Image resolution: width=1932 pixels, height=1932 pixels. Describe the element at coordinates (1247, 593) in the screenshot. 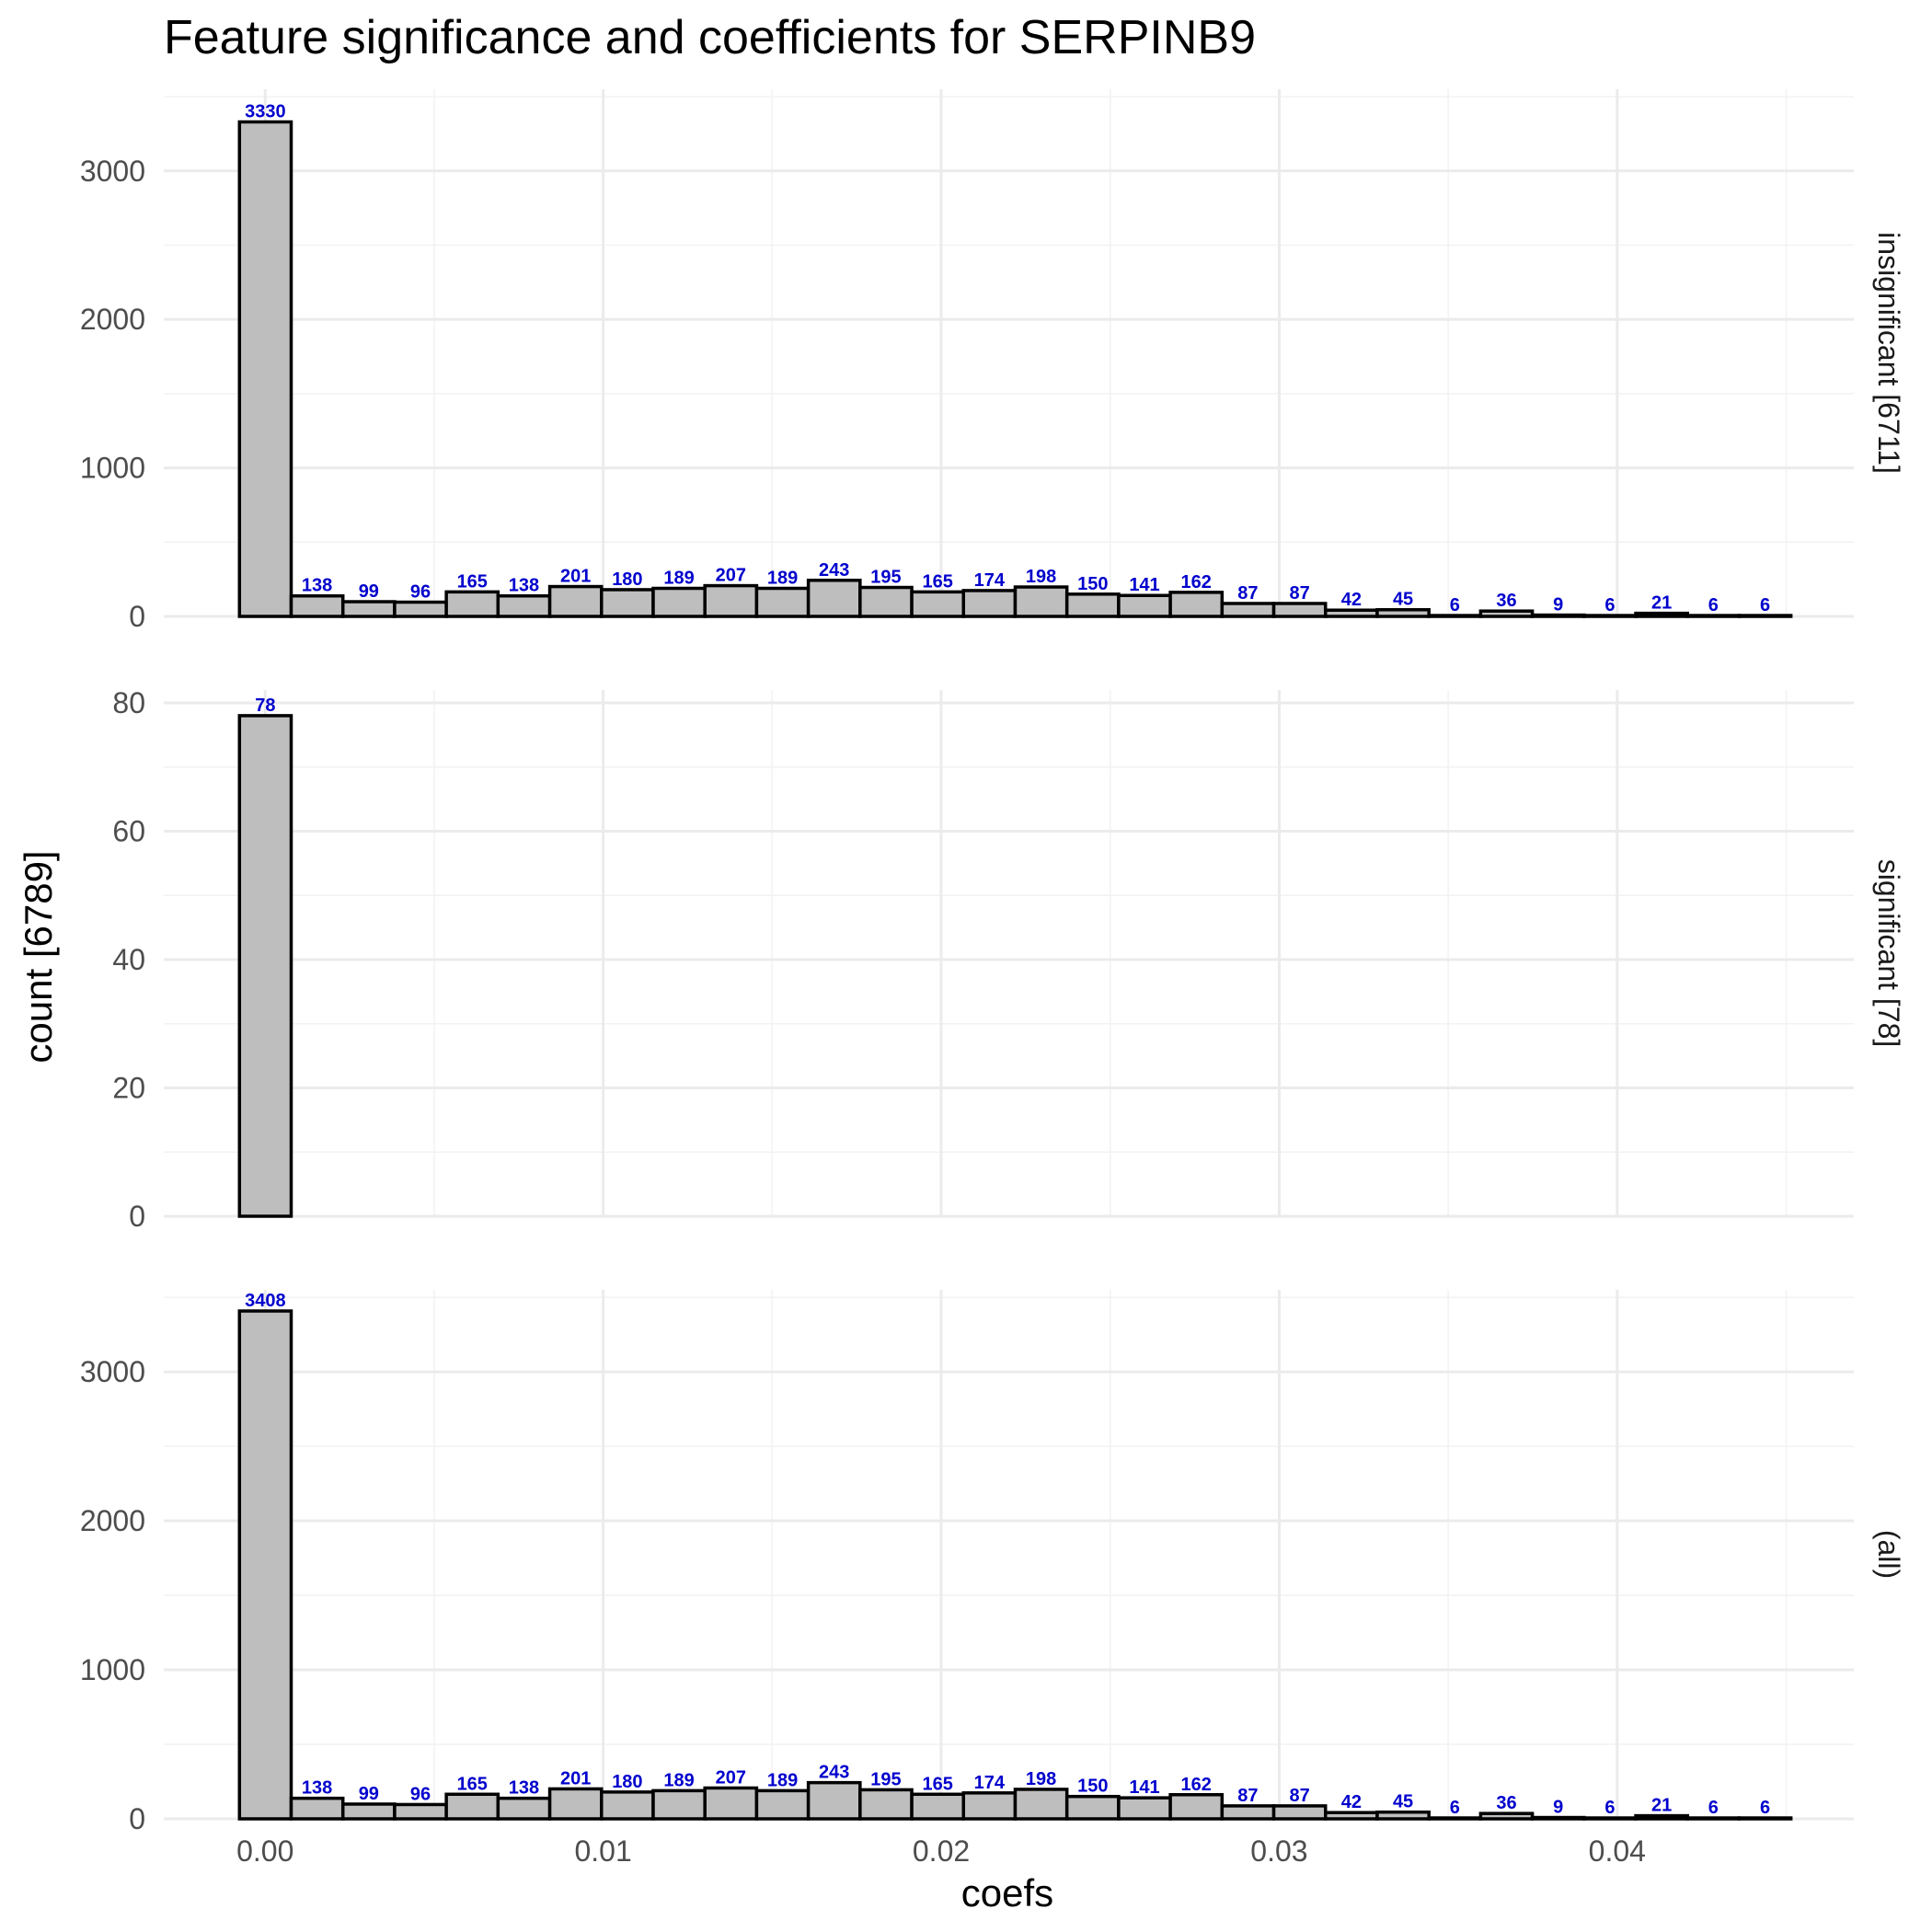

I see `bar-count-label: 87` at that location.